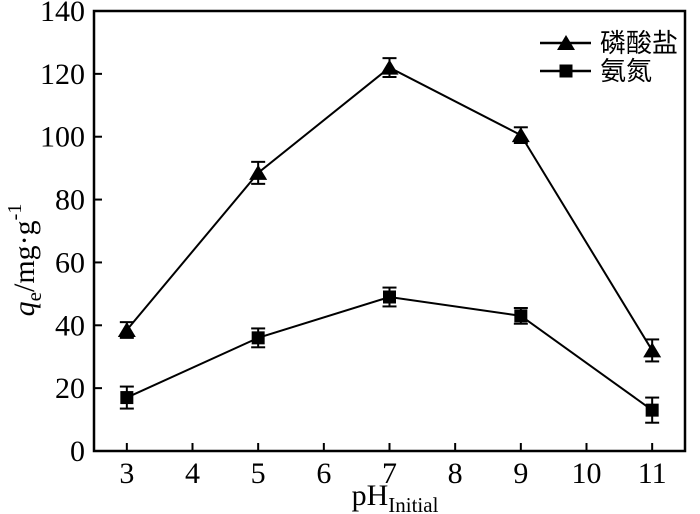 Image resolution: width=700 pixels, height=514 pixels. What do you see at coordinates (258, 473) in the screenshot?
I see `x-tick-label: 5` at bounding box center [258, 473].